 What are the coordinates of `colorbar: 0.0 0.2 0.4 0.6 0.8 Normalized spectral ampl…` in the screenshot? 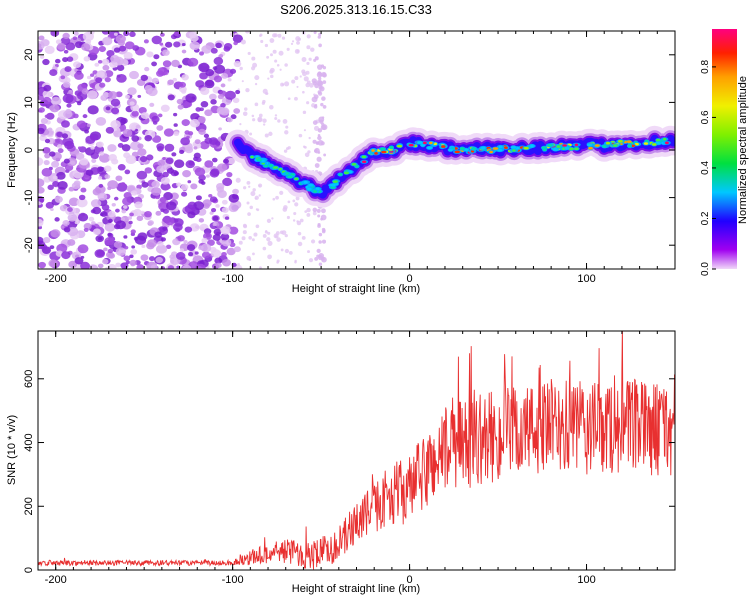 It's located at (724, 152).